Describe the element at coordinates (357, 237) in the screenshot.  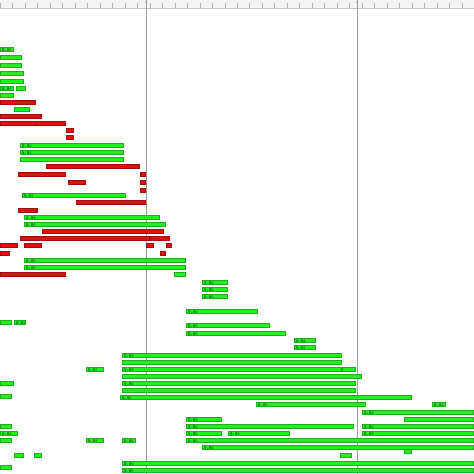
I see `marker-line` at that location.